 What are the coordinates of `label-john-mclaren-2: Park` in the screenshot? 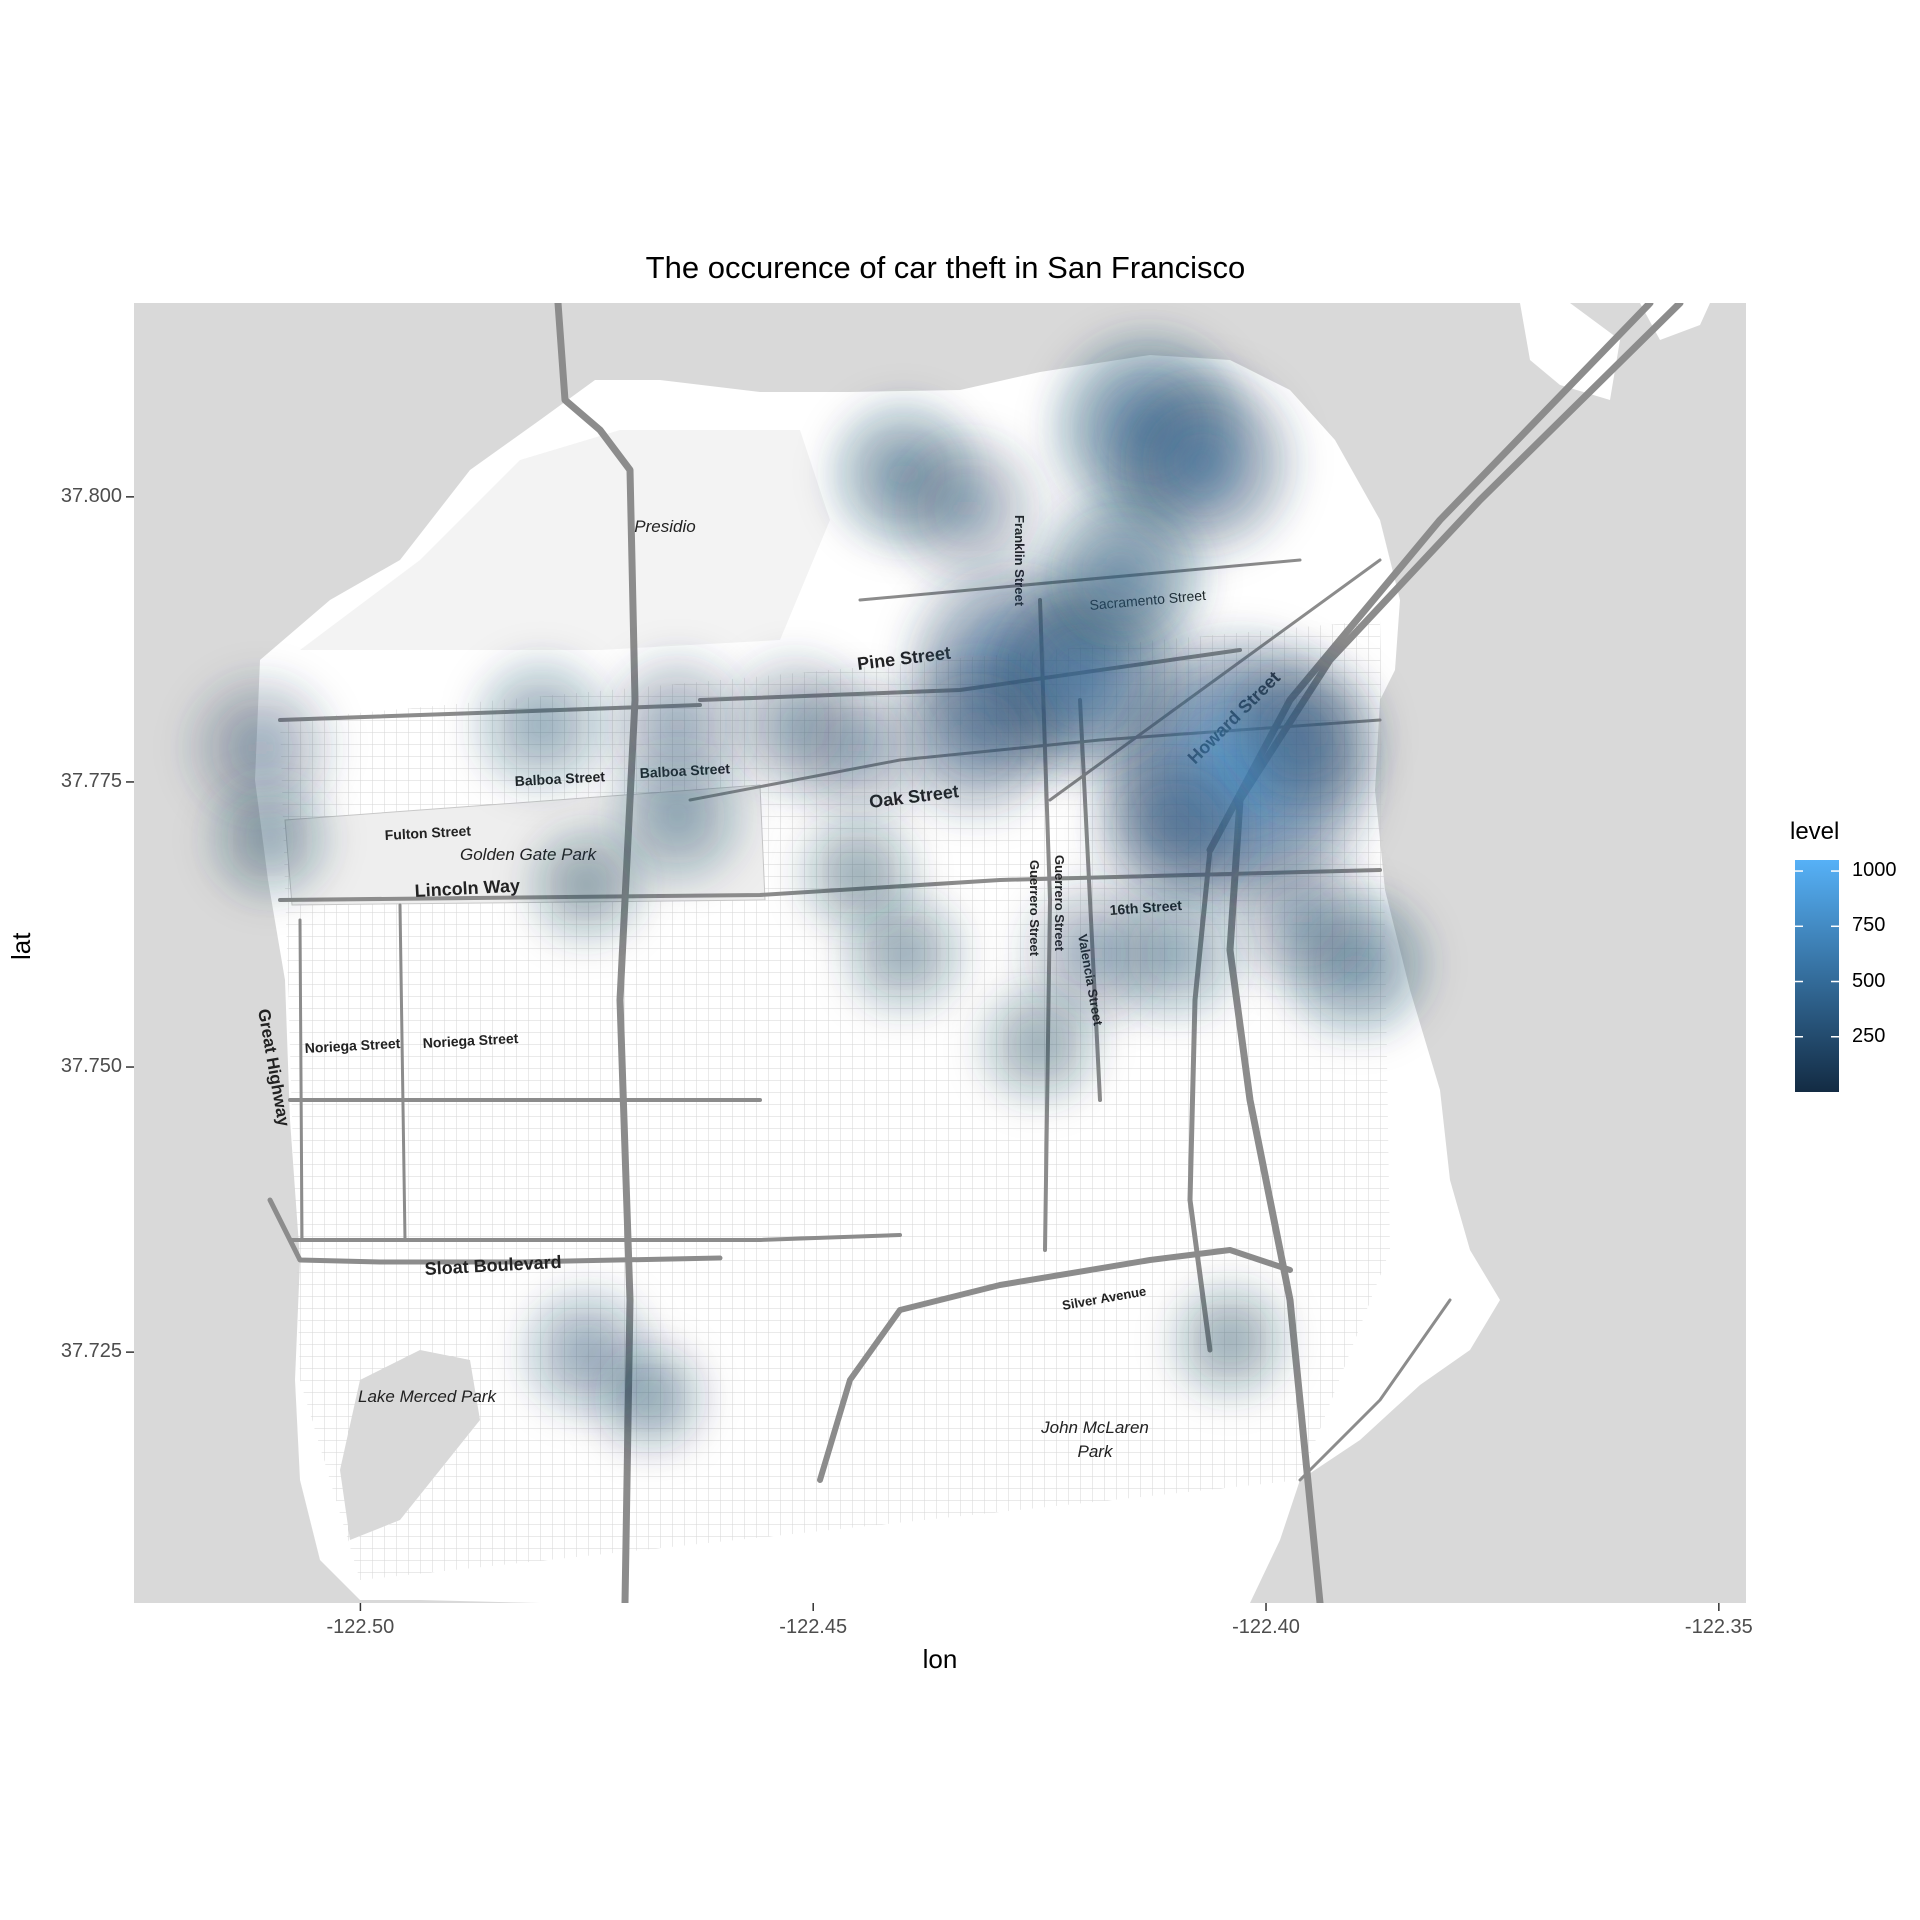 It's located at (1096, 1451).